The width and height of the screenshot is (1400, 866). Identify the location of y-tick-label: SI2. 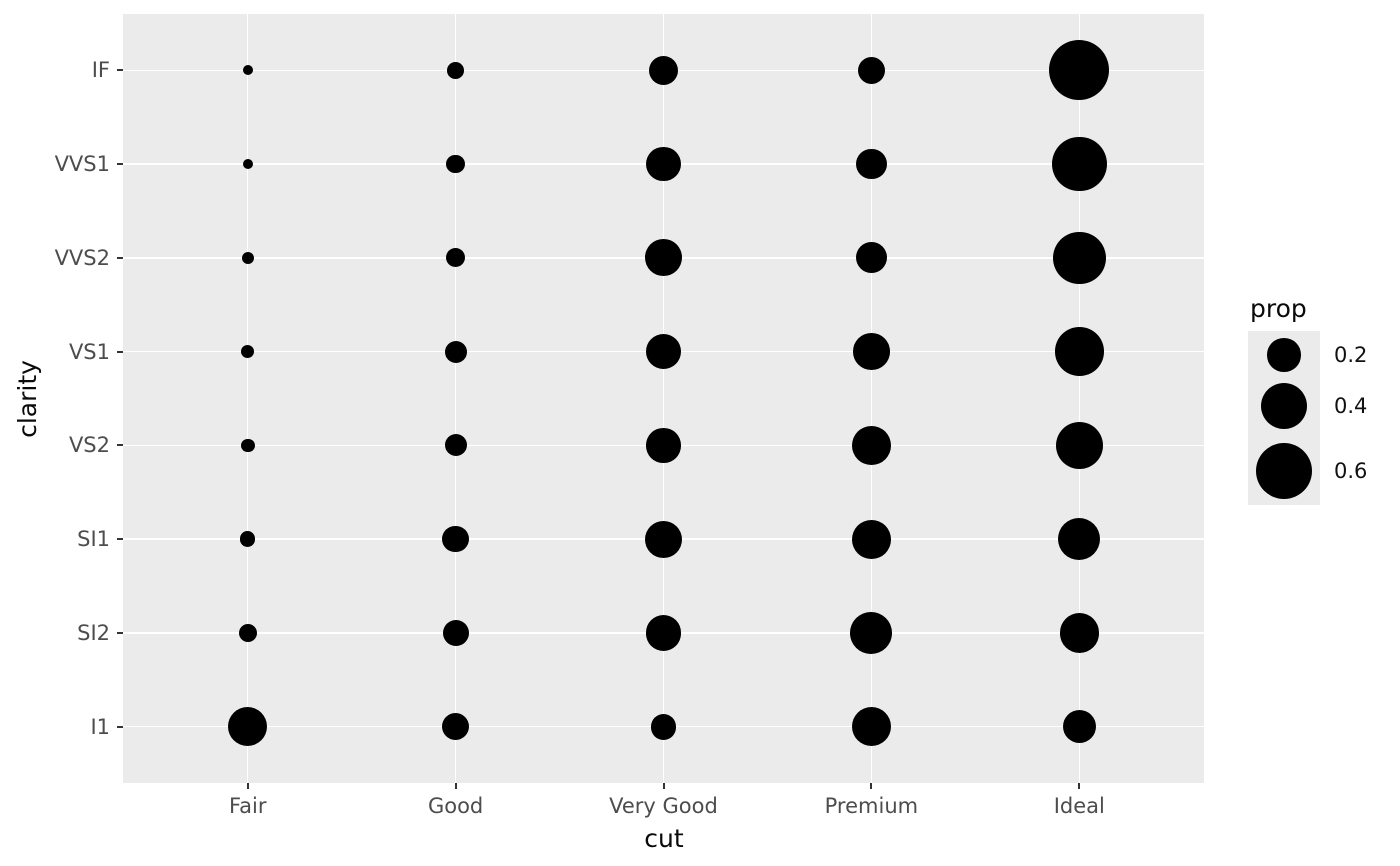
(93, 632).